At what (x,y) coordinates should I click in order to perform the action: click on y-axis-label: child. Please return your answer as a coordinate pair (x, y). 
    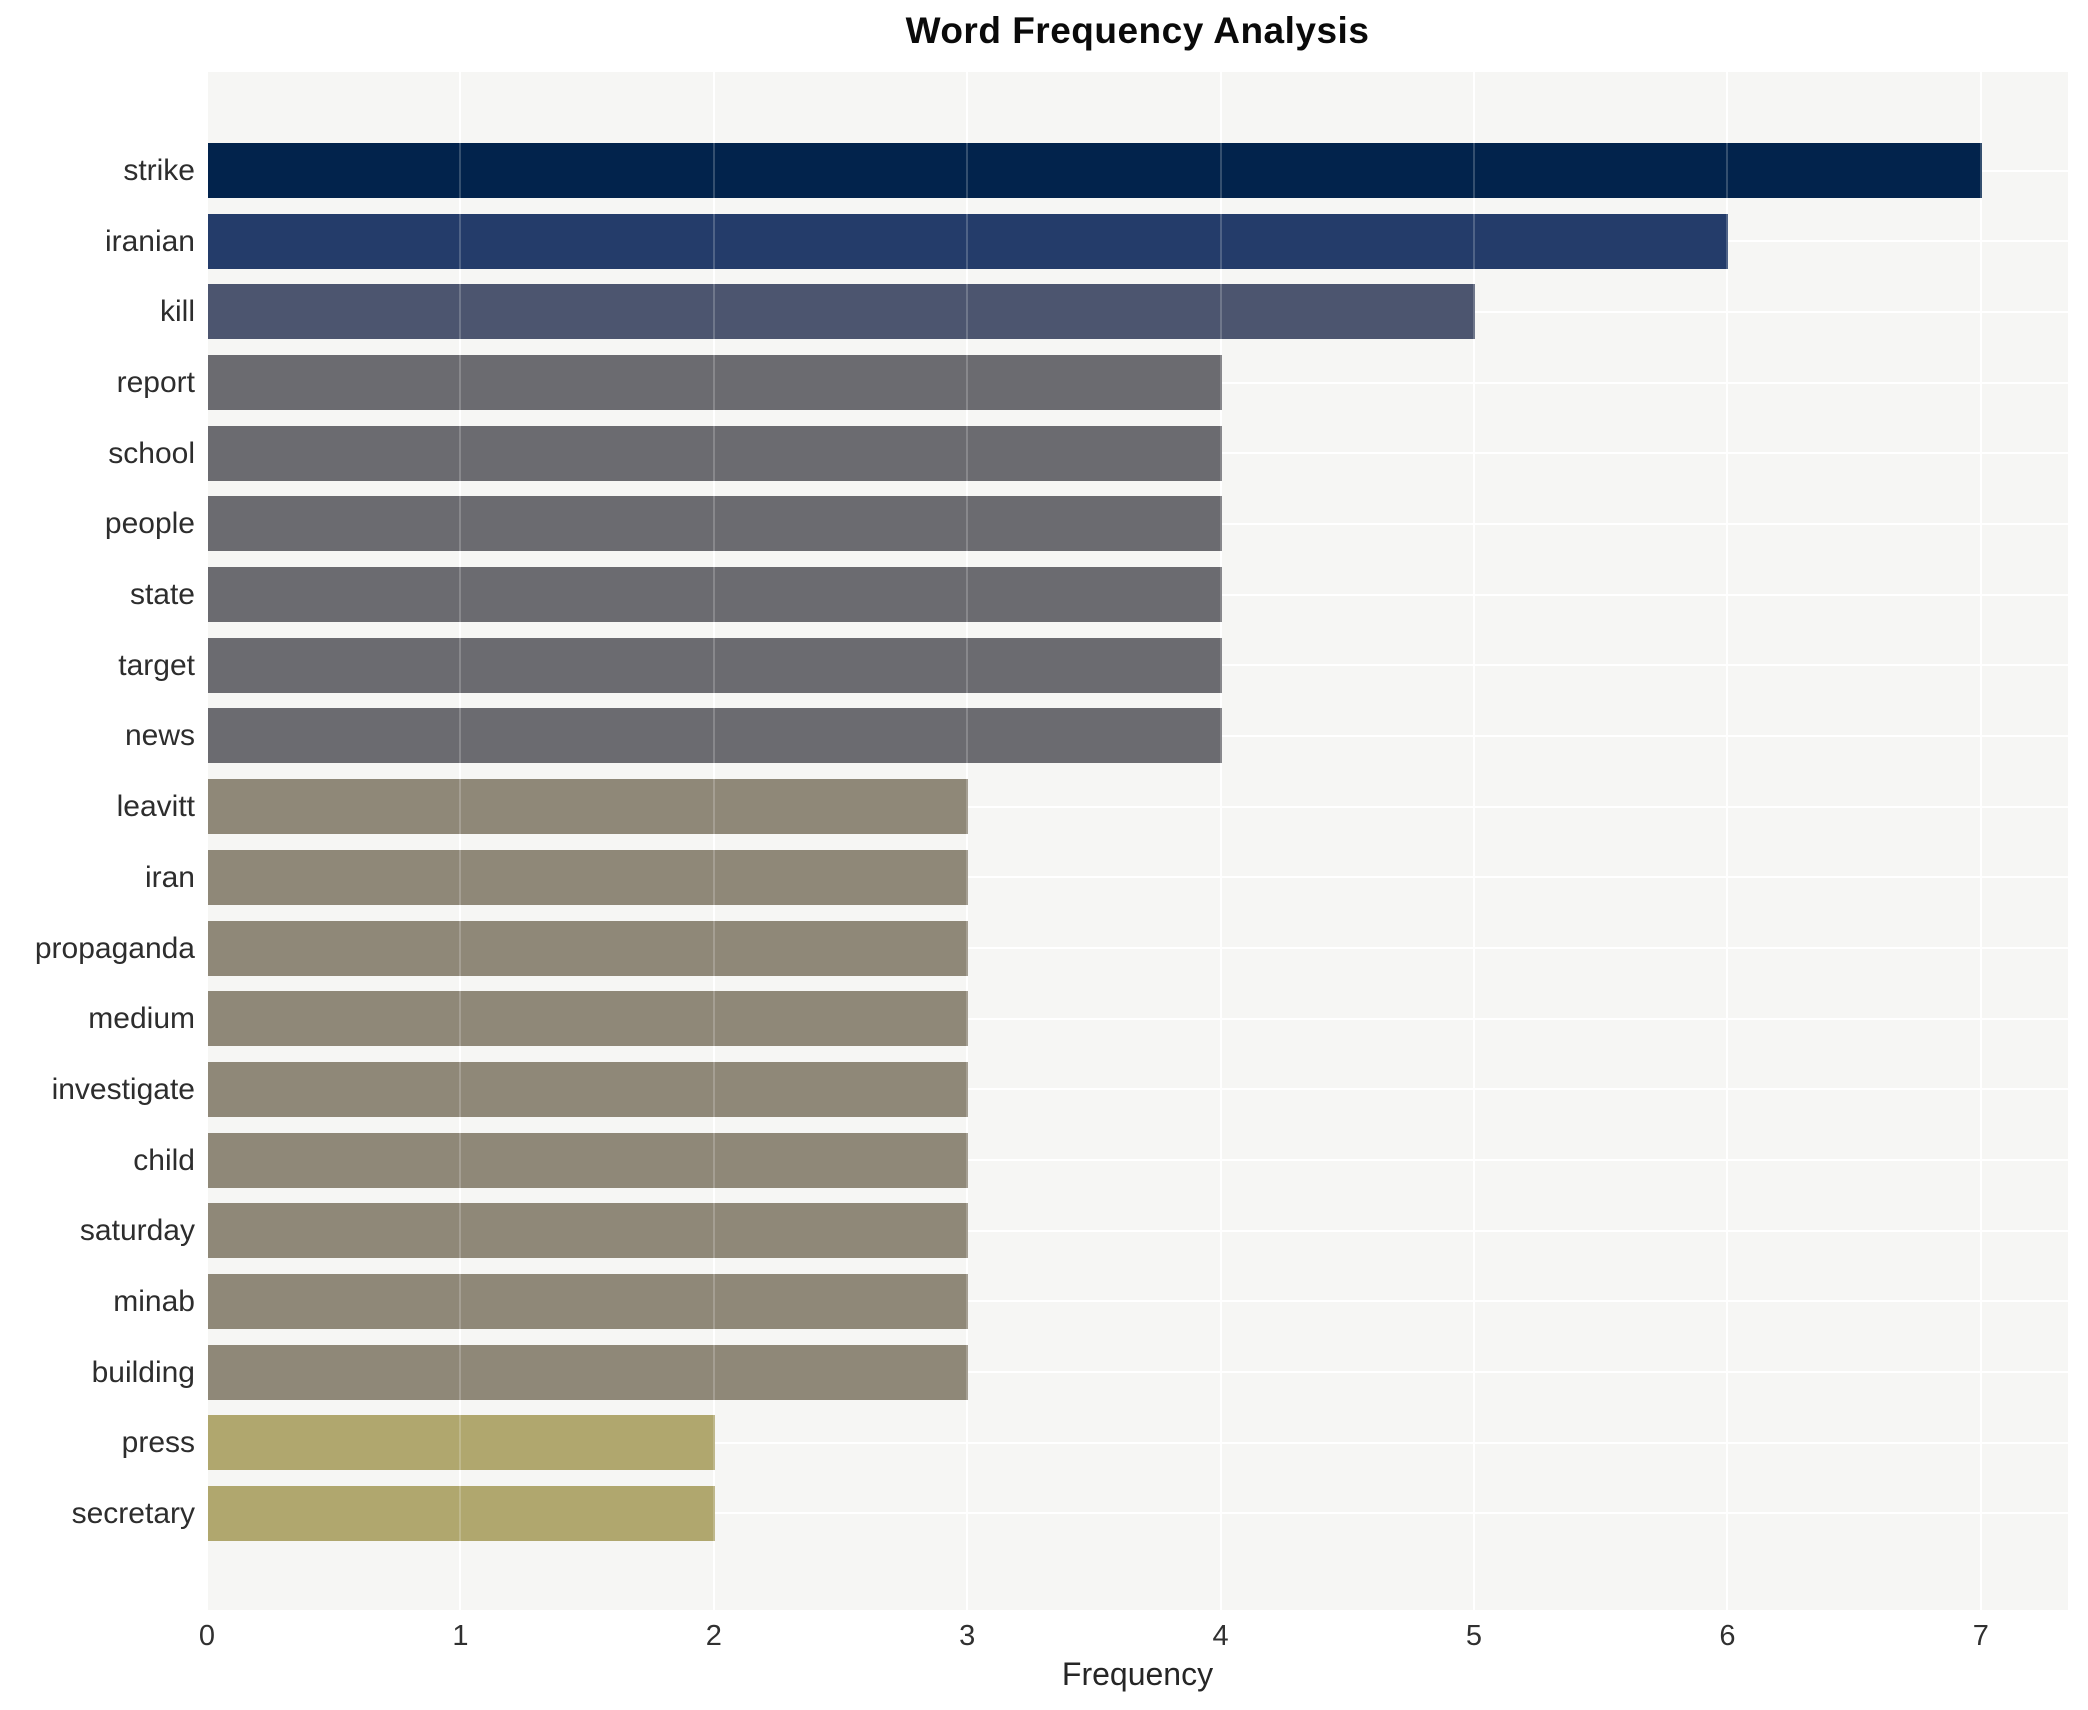
    Looking at the image, I should click on (164, 1160).